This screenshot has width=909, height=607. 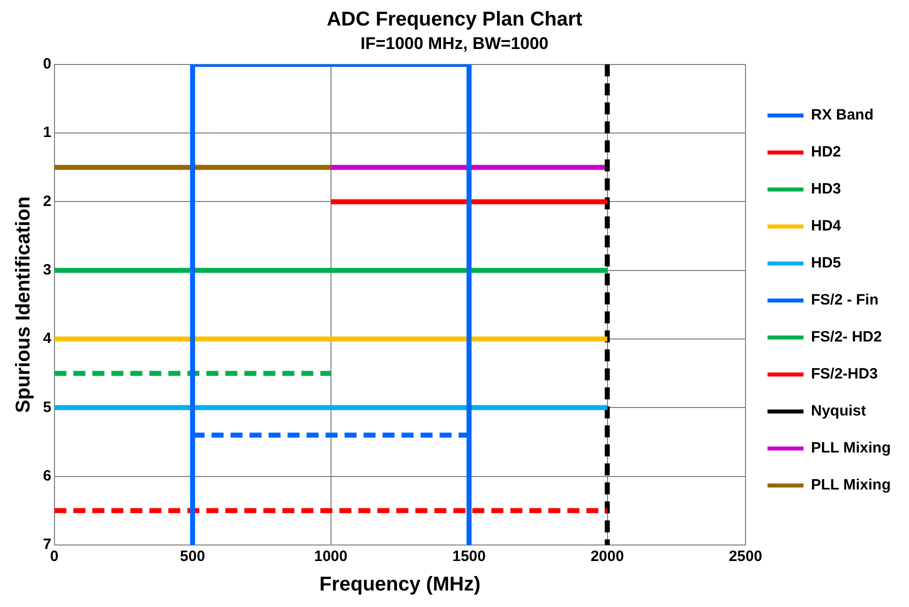 I want to click on y-tick-label: 6, so click(x=47, y=475).